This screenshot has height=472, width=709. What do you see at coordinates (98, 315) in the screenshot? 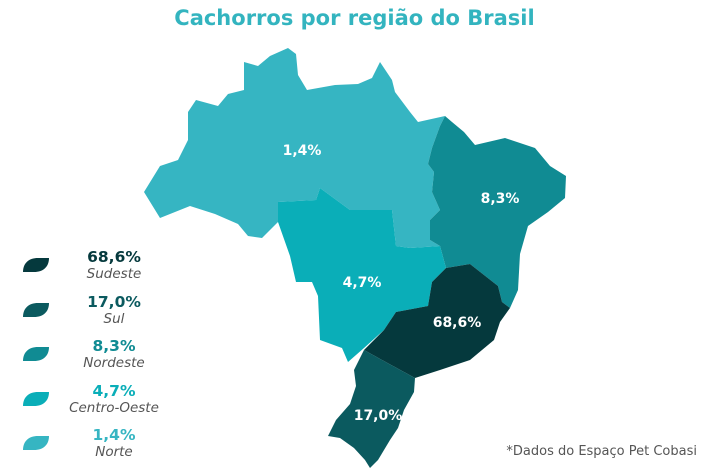
I see `legend-item-sul: 17,0% Sul` at bounding box center [98, 315].